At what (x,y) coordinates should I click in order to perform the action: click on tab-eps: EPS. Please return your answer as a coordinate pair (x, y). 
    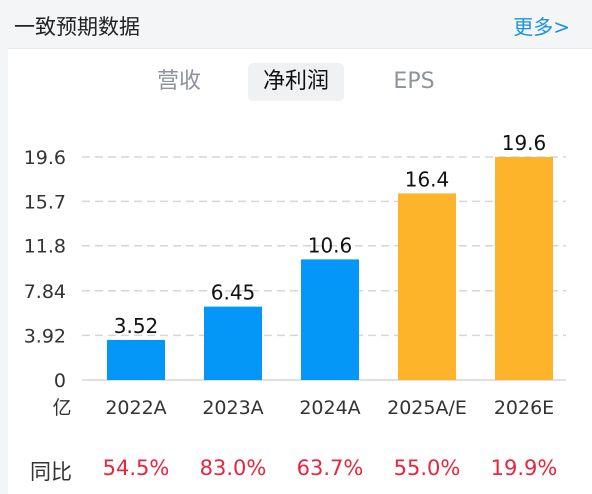
    Looking at the image, I should click on (414, 81).